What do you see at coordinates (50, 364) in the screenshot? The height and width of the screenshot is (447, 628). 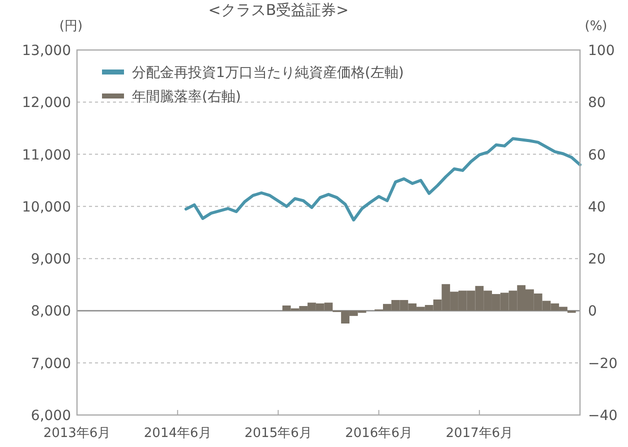 I see `y-tick-label: 7,000` at bounding box center [50, 364].